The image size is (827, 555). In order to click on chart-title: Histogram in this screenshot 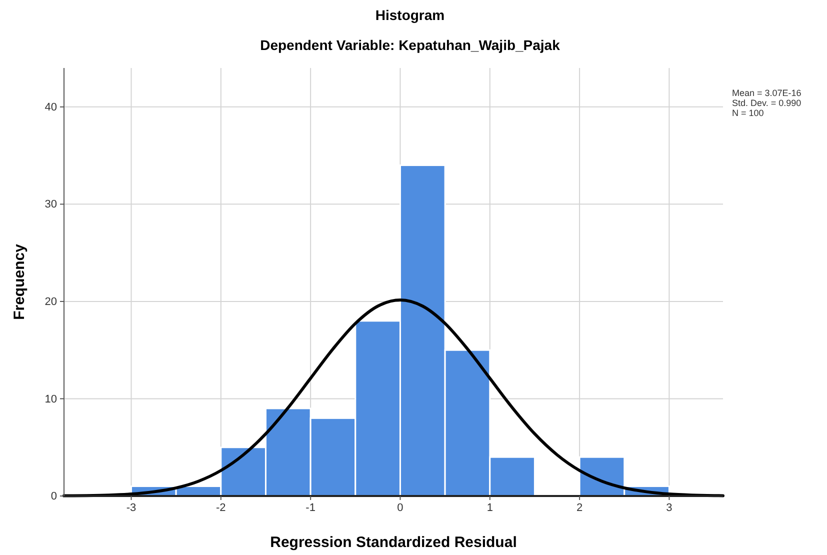, I will do `click(410, 15)`.